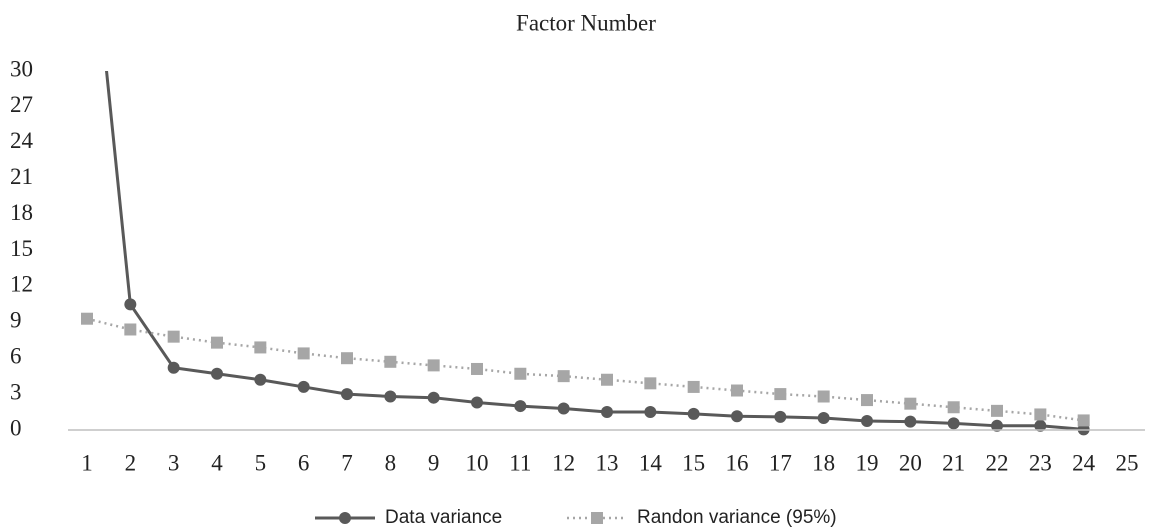 The width and height of the screenshot is (1156, 530). What do you see at coordinates (347, 462) in the screenshot?
I see `x-tick-label: 7` at bounding box center [347, 462].